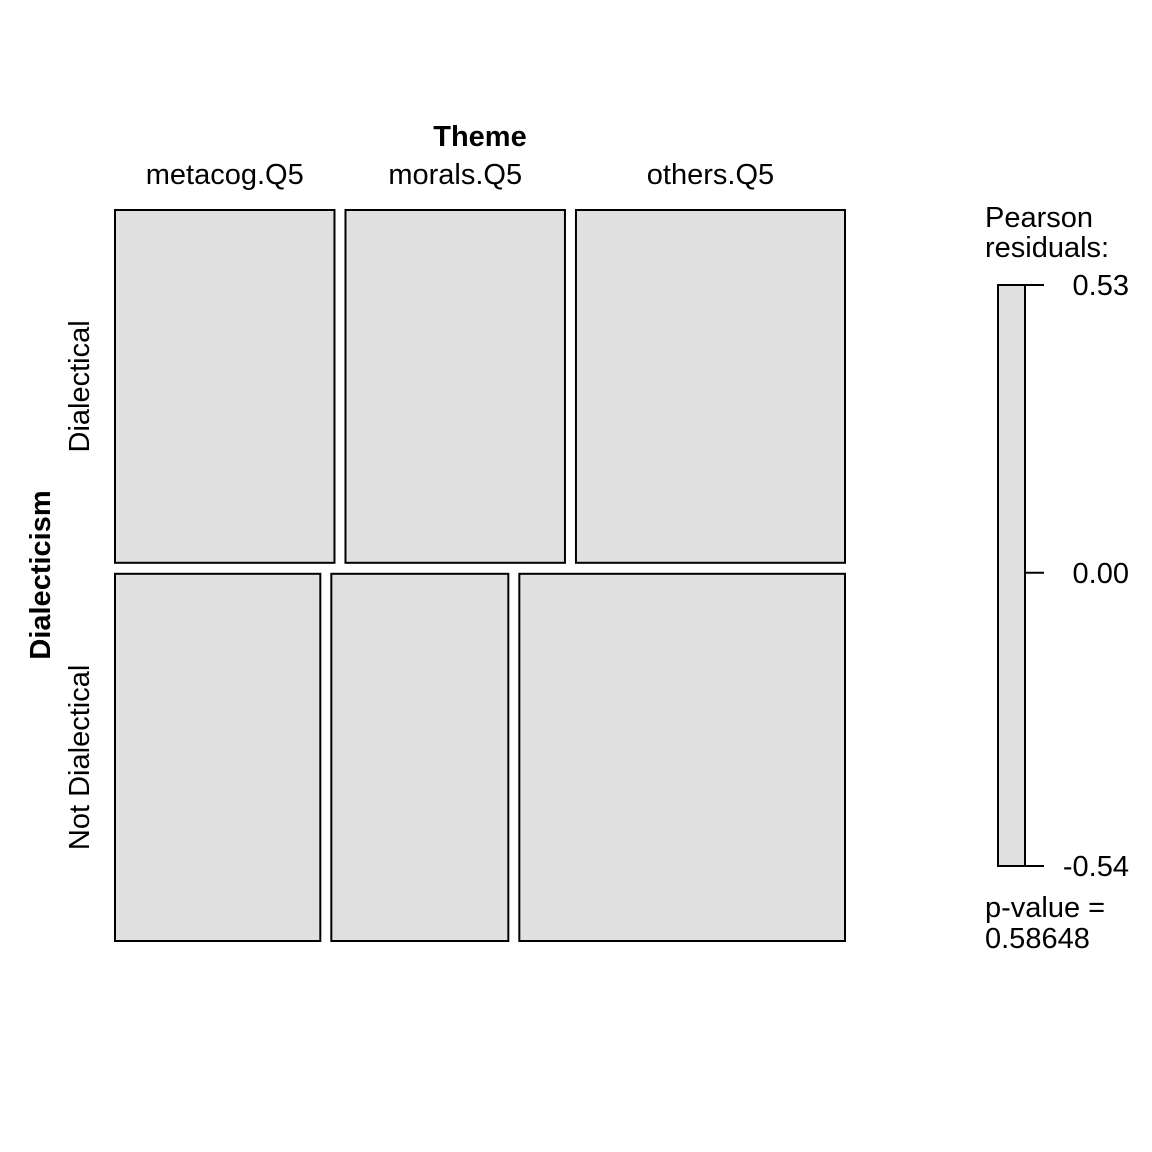 Image resolution: width=1152 pixels, height=1152 pixels. I want to click on column-label: metacog.Q5, so click(225, 175).